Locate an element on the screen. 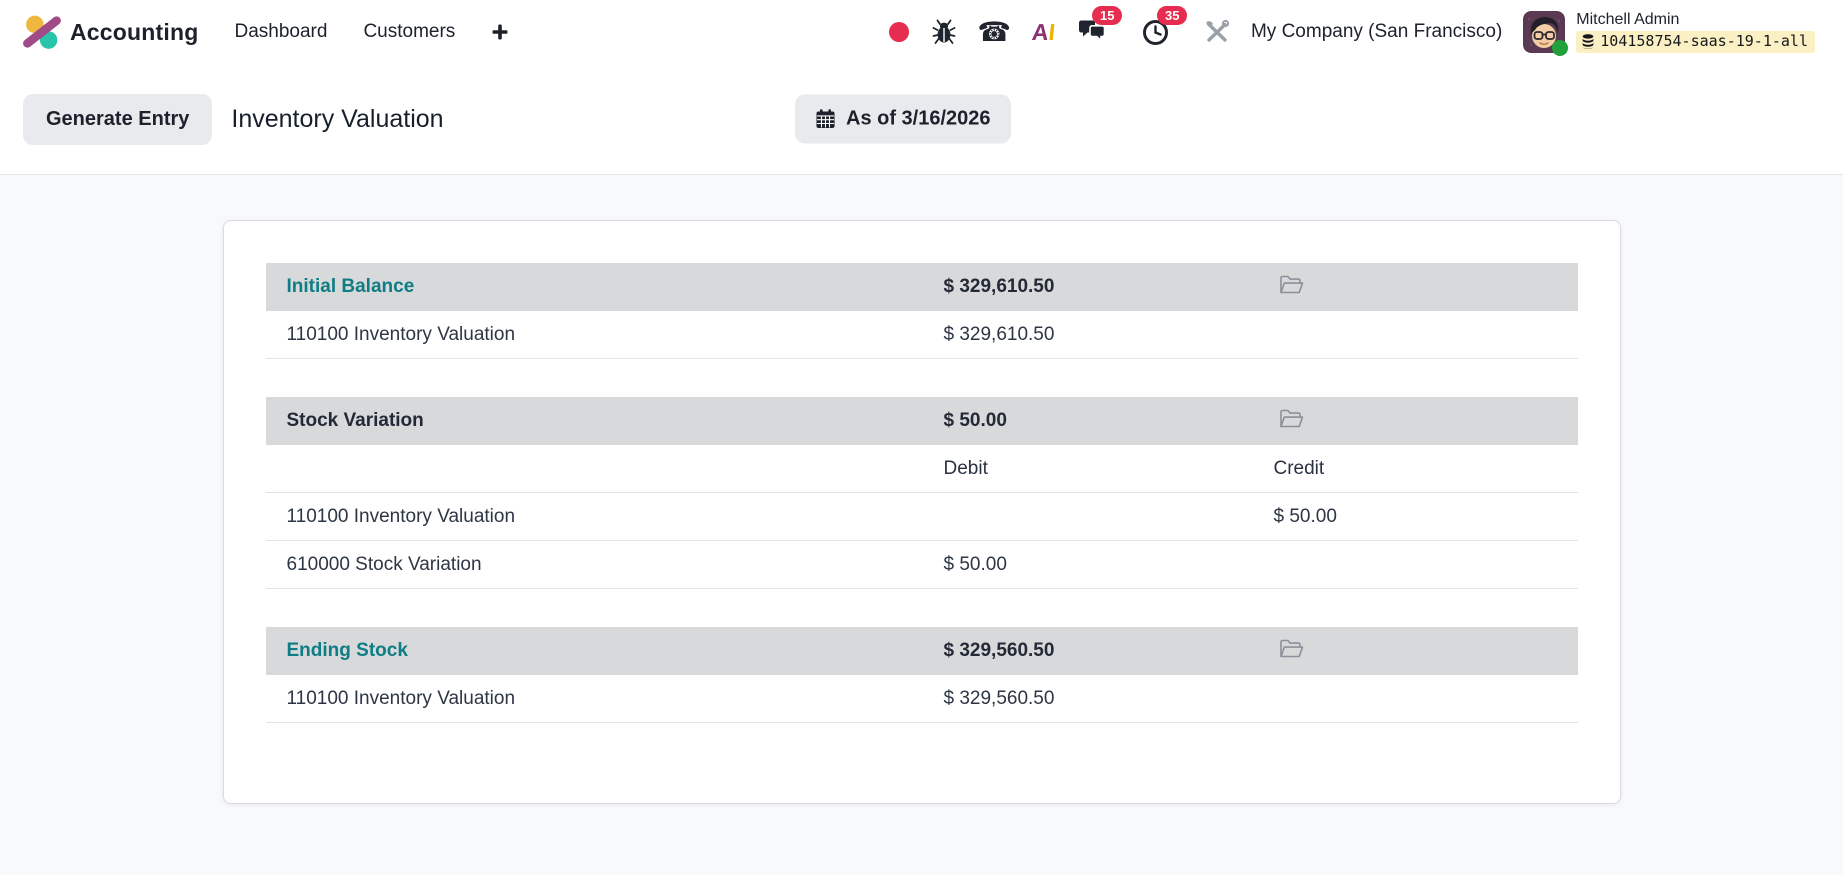  valuation-row: 610000 Stock Variation $ 50.00 is located at coordinates (921, 565).